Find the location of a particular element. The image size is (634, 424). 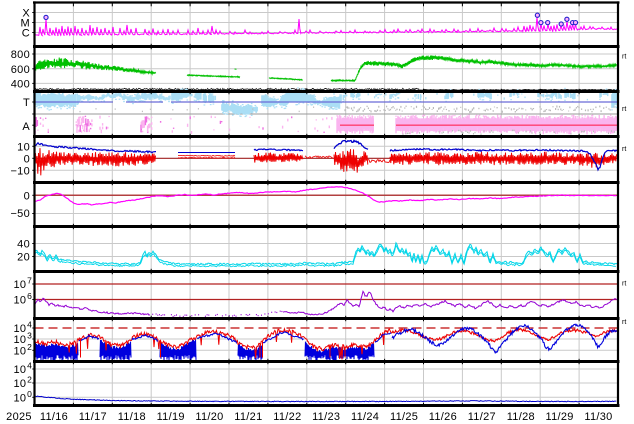

svg-text: 600 is located at coordinates (20, 70).